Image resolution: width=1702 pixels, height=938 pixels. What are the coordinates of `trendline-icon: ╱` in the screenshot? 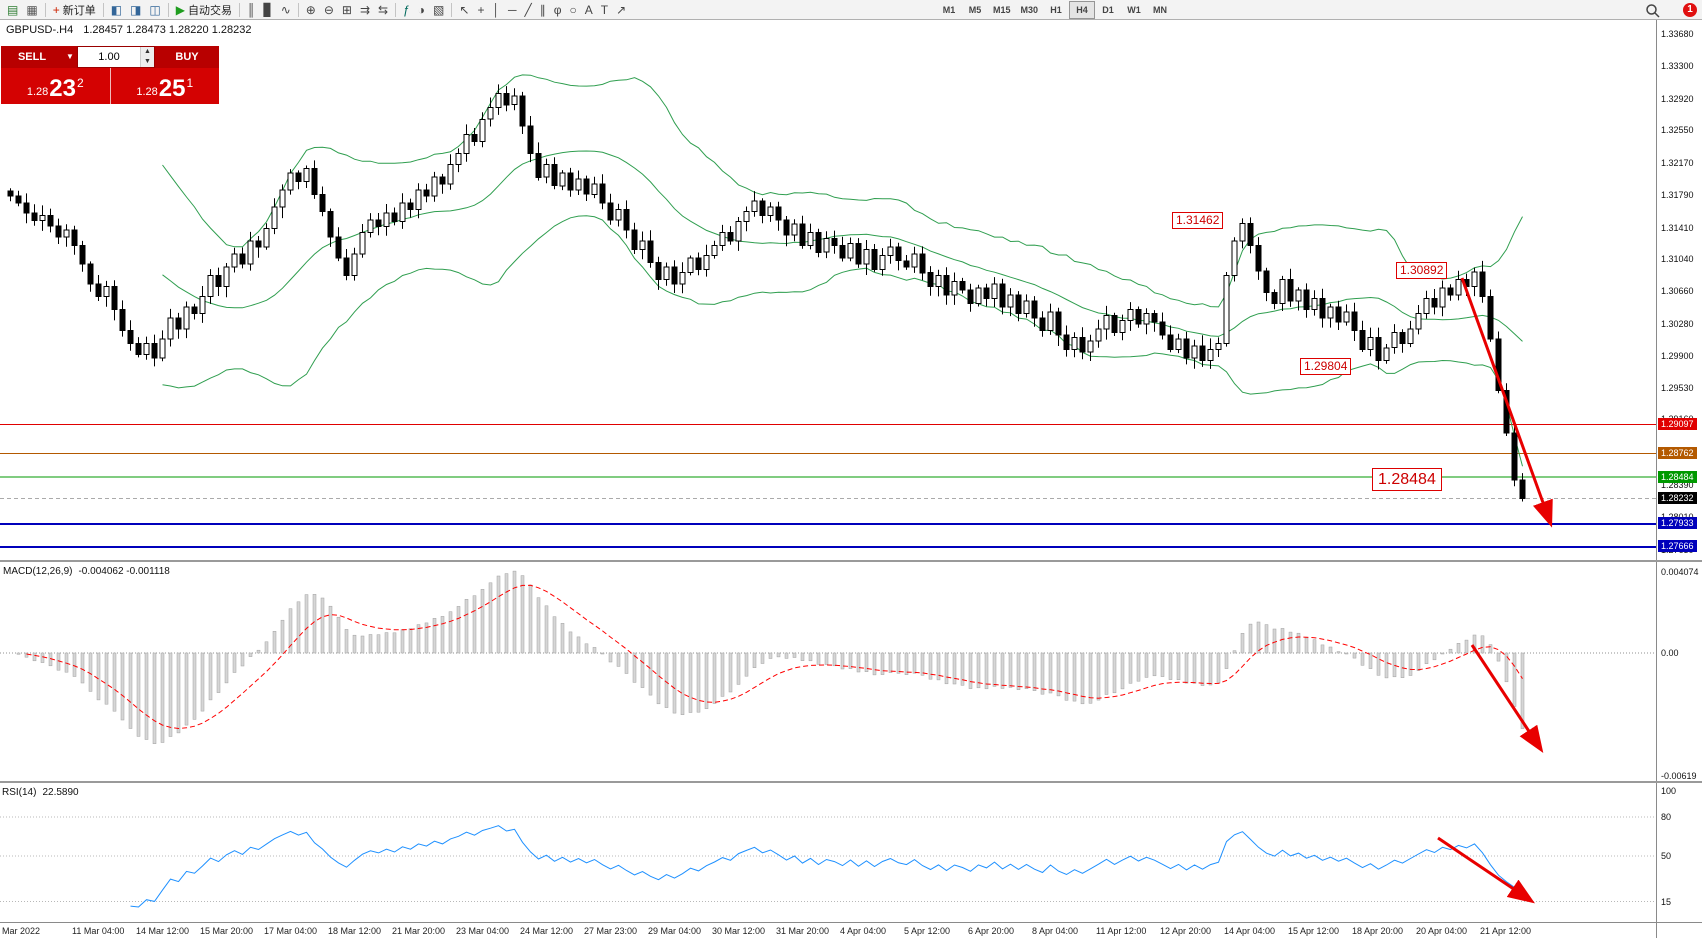 It's located at (528, 9).